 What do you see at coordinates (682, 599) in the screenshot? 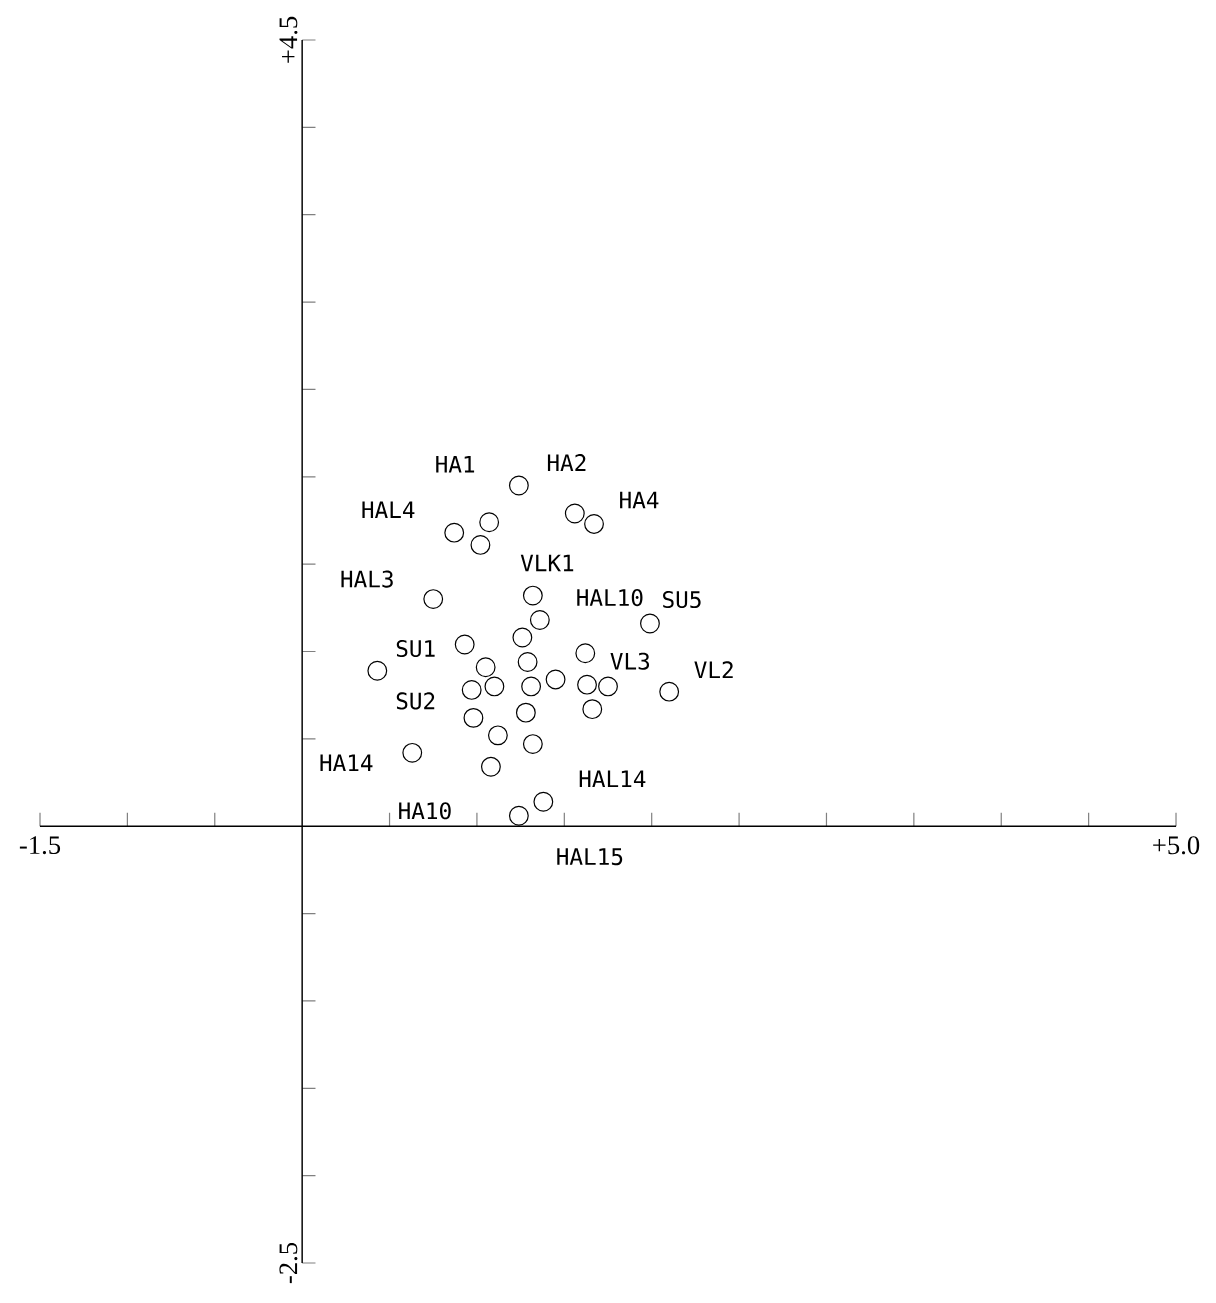
I see `annotation: SU5` at bounding box center [682, 599].